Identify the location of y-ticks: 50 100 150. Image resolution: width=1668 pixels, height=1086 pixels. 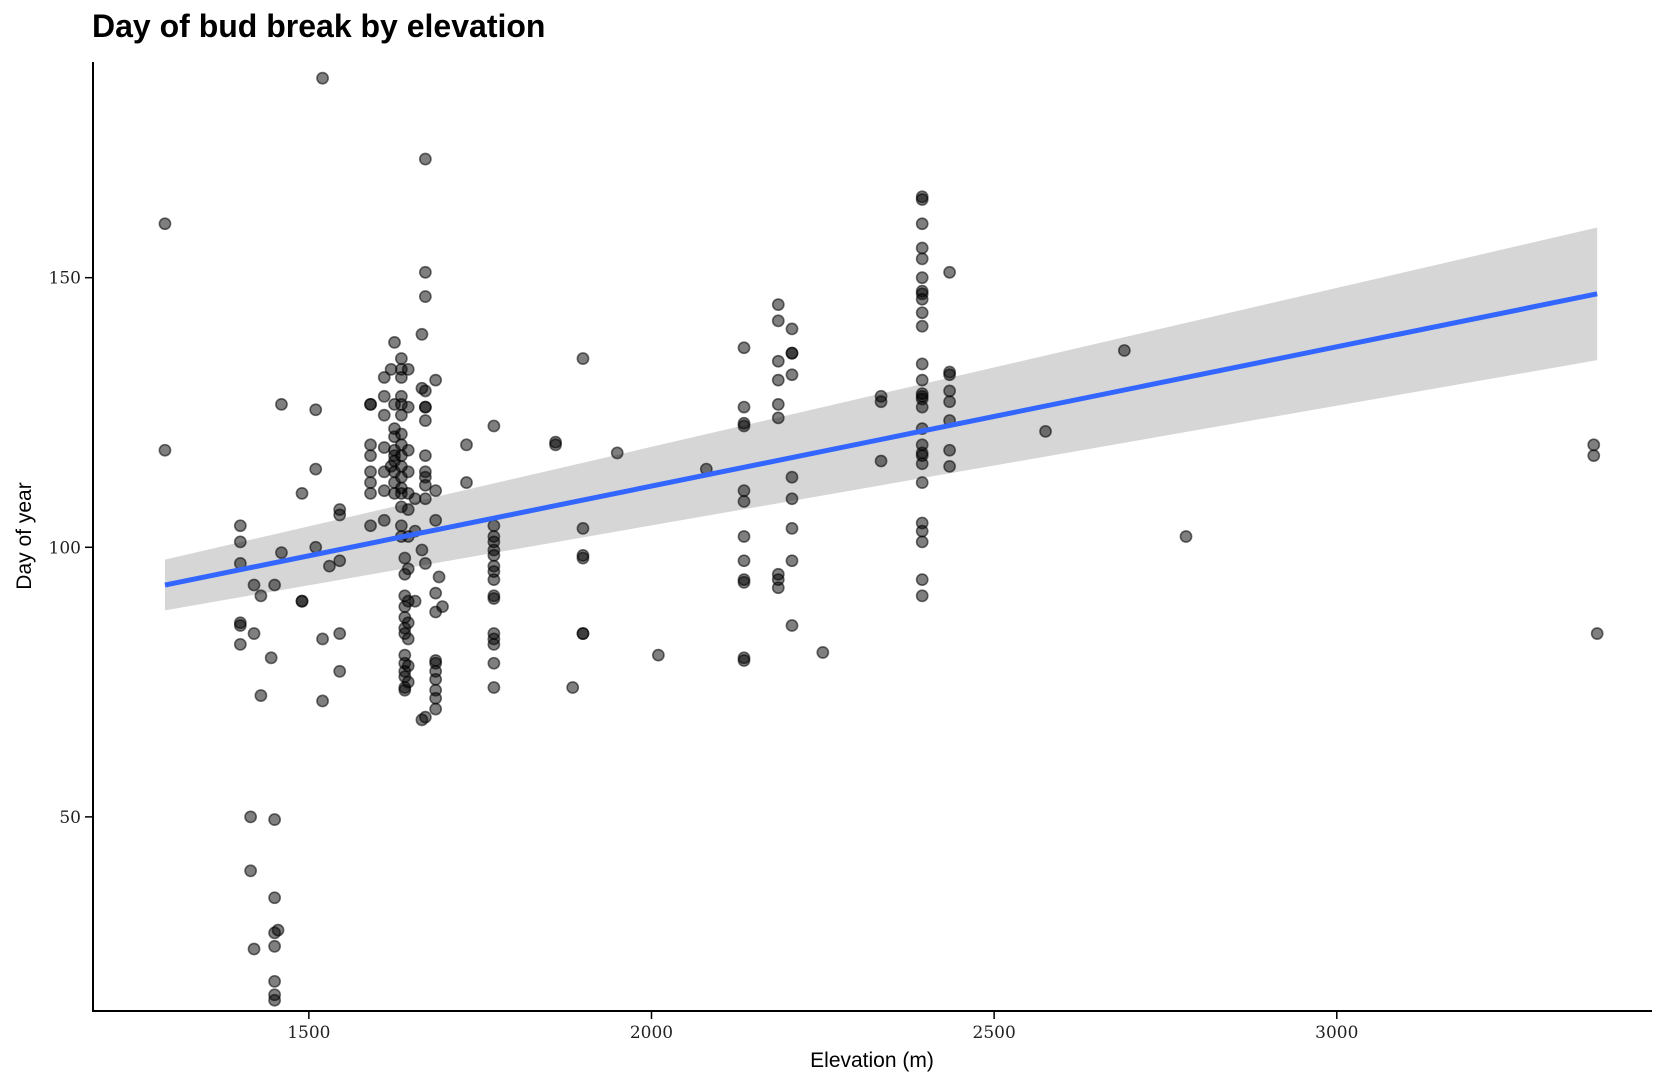
(71, 548).